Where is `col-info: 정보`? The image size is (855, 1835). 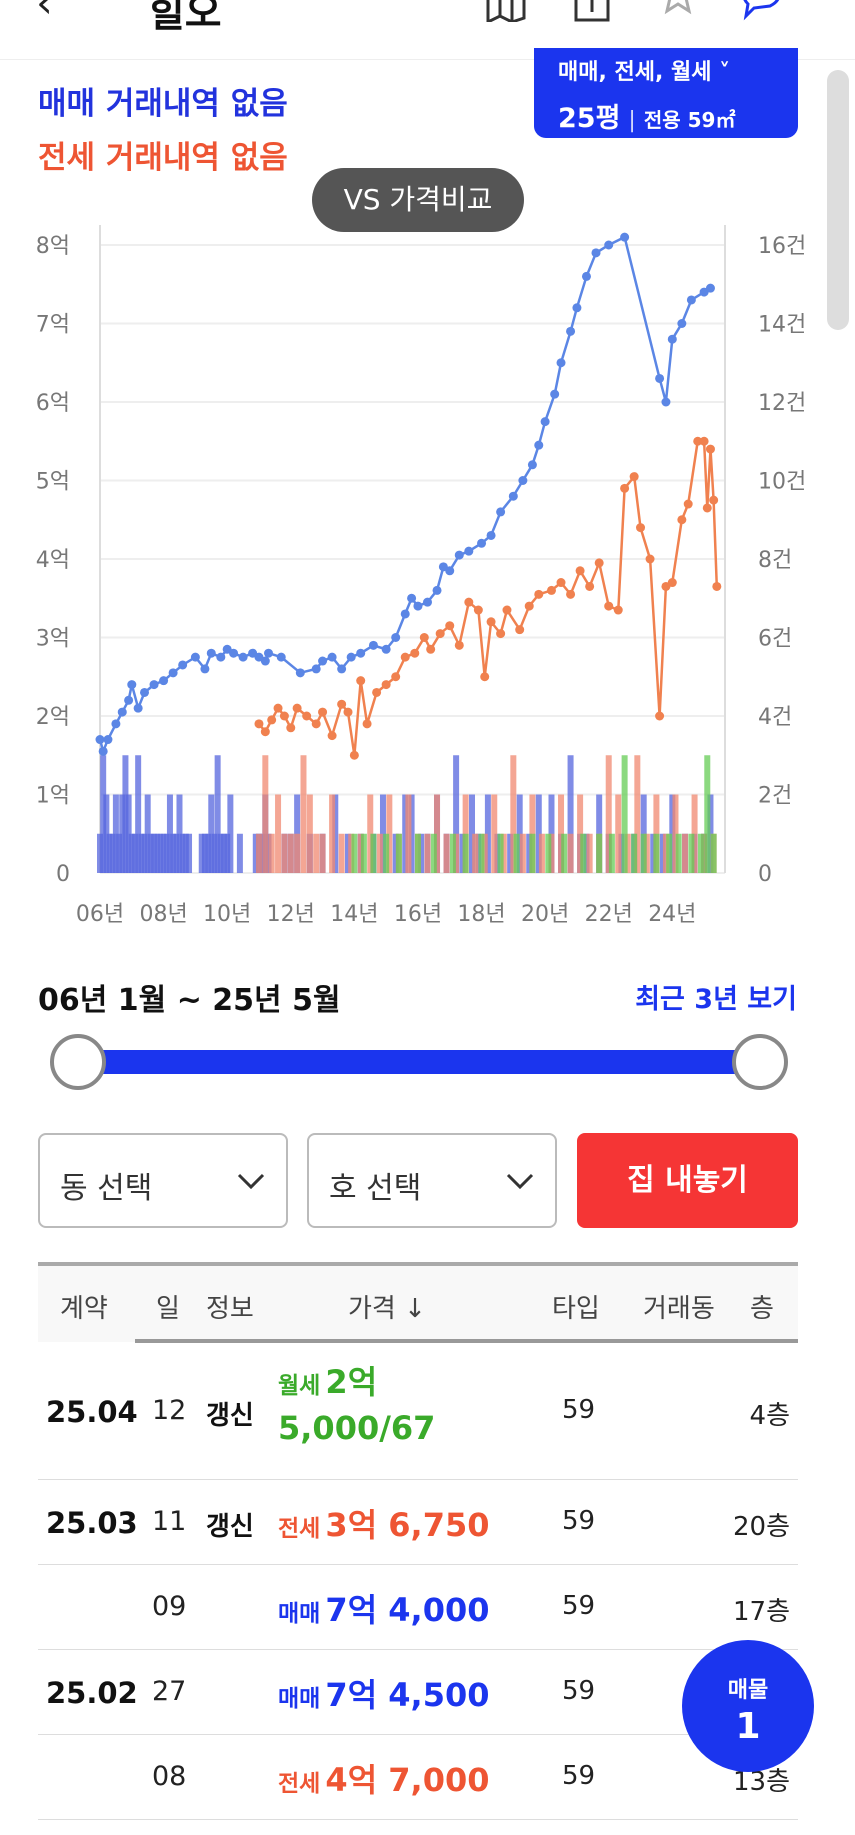 col-info: 정보 is located at coordinates (230, 1309).